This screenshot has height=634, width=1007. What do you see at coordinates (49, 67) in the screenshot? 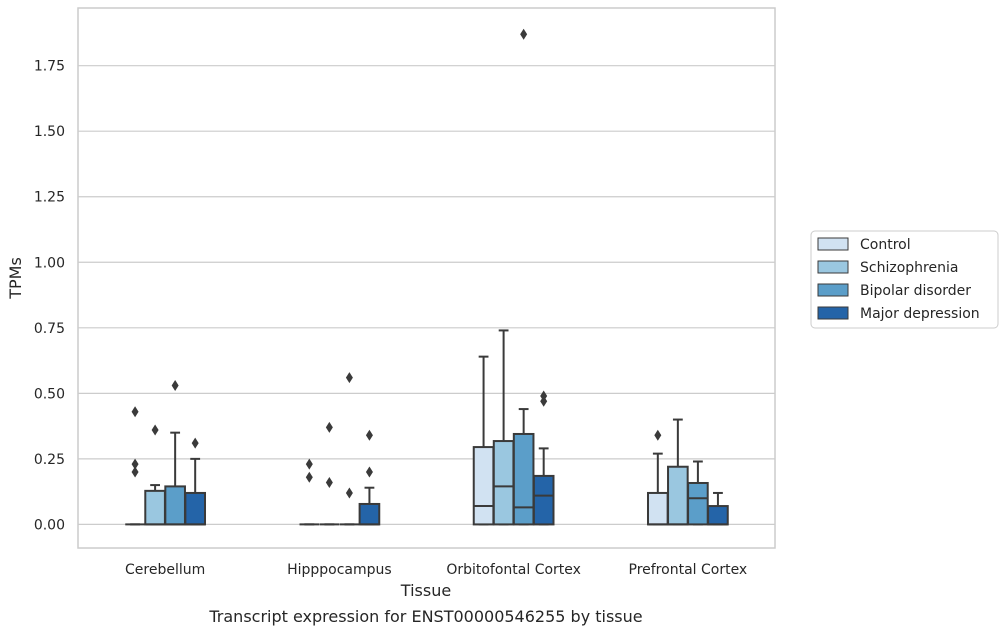
I see `y-tick-label: 1.75` at bounding box center [49, 67].